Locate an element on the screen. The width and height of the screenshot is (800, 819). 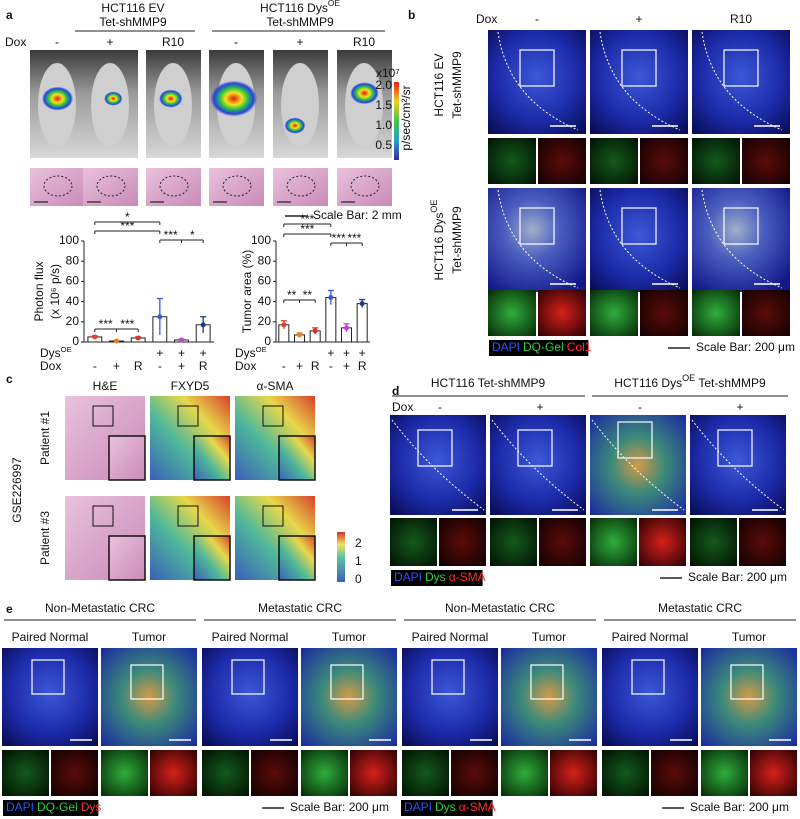
significance-label: * is located at coordinates (192, 235).